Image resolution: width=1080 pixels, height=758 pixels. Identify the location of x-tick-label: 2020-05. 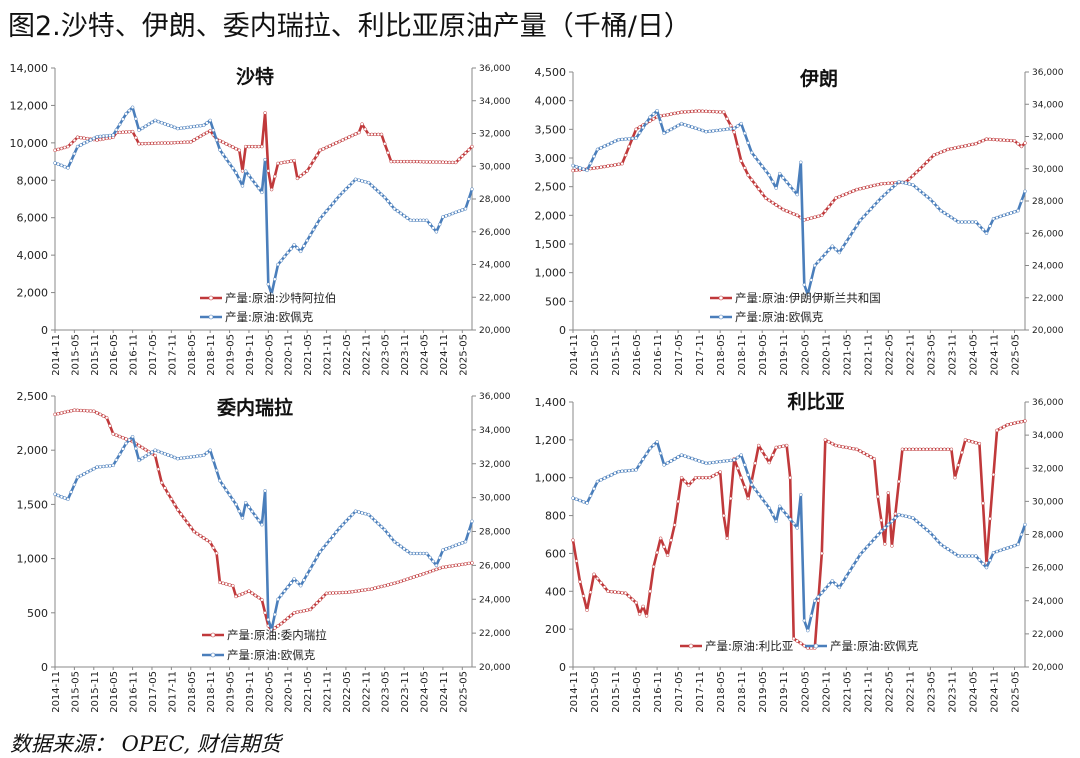
(805, 692).